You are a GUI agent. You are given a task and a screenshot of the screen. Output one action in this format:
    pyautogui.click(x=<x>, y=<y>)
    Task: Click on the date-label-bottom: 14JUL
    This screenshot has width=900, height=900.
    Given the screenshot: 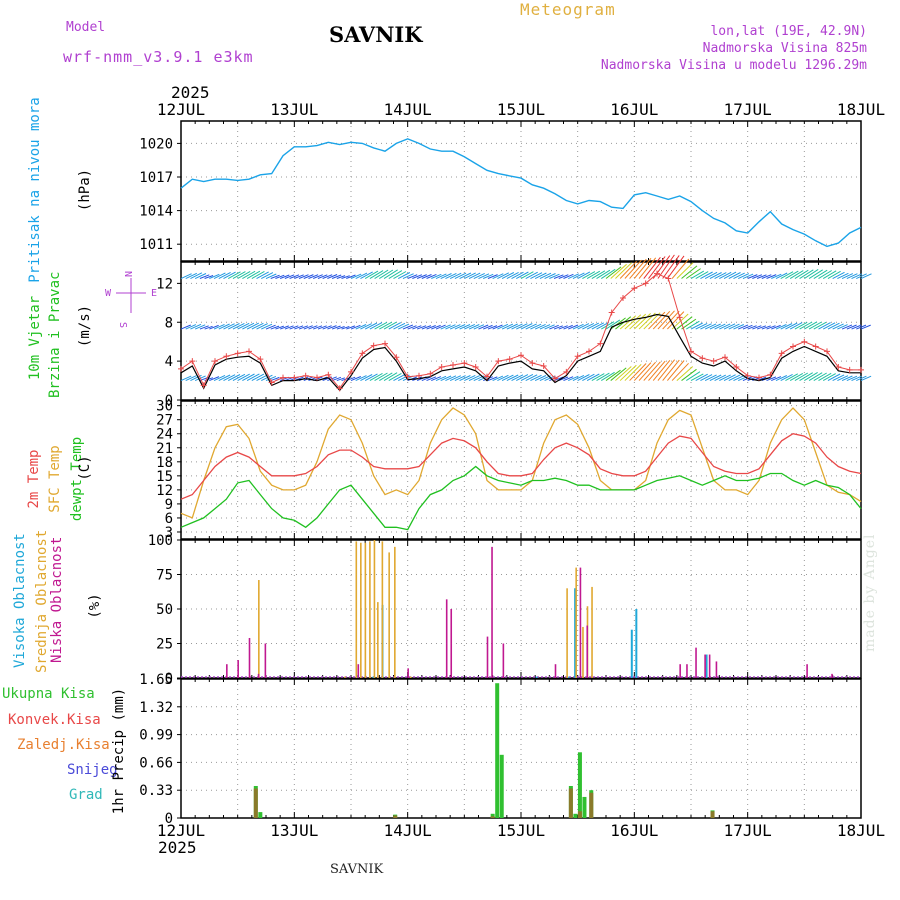 What is the action you would take?
    pyautogui.click(x=408, y=830)
    